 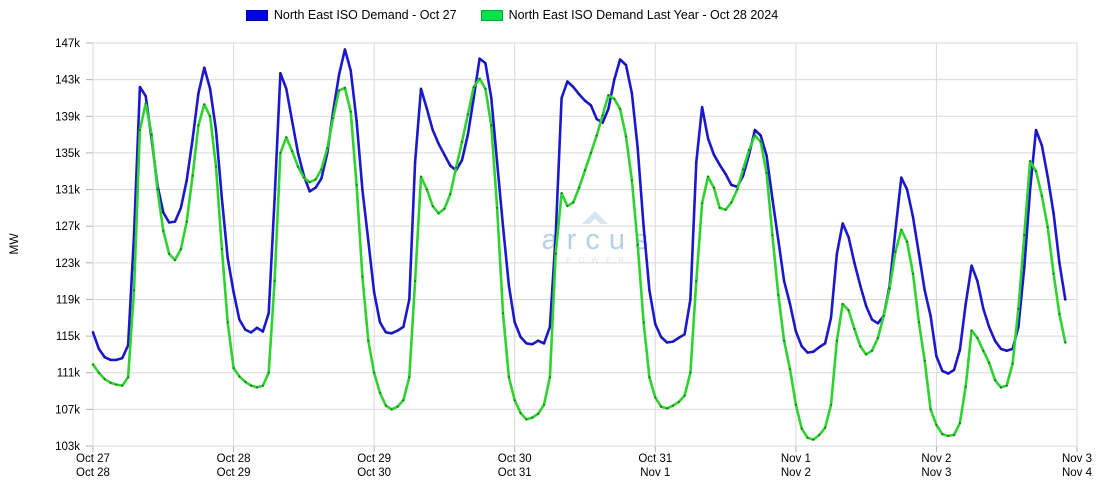 I want to click on x-tick-label-this-year: Oct 31, so click(x=655, y=459).